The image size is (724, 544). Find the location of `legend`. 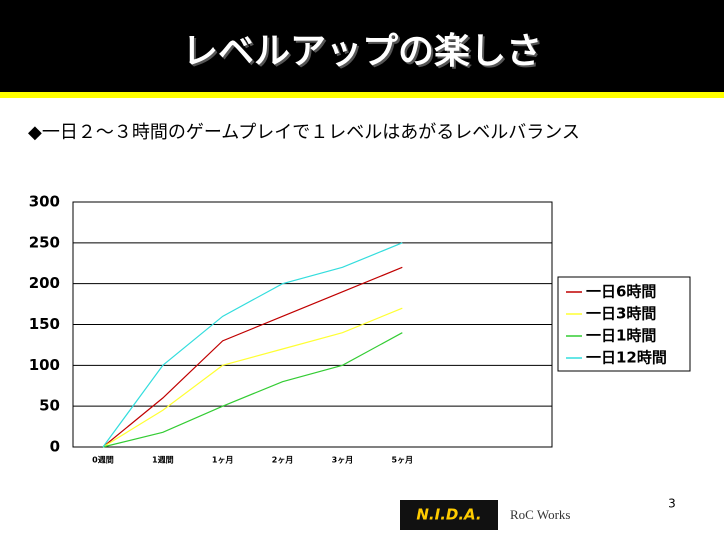

legend is located at coordinates (624, 324).